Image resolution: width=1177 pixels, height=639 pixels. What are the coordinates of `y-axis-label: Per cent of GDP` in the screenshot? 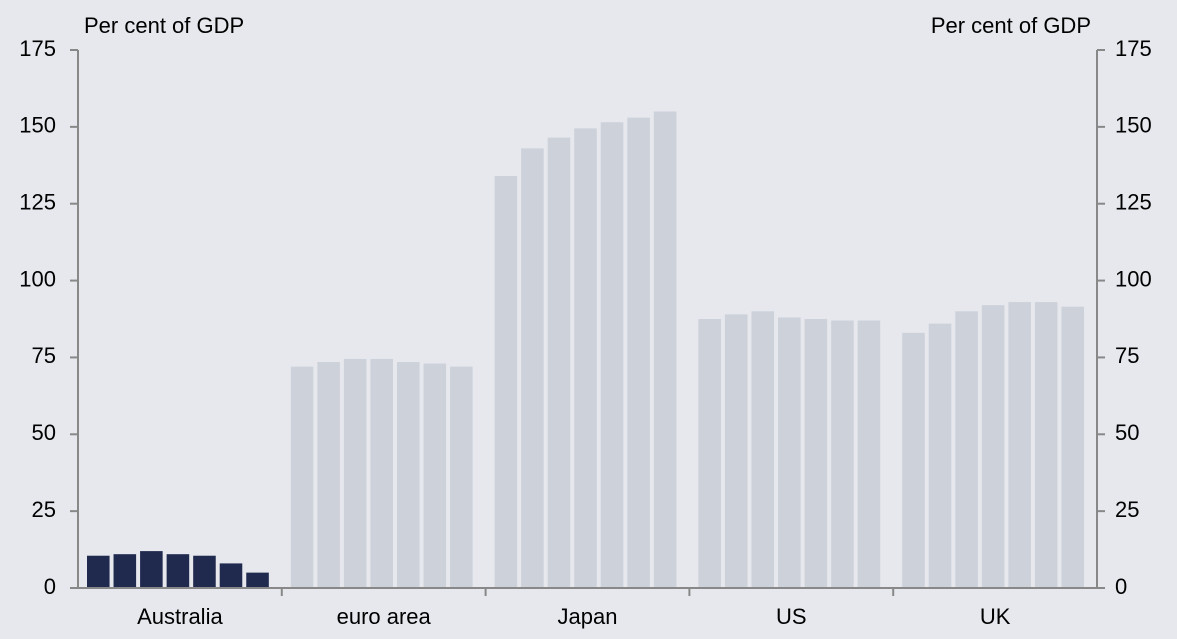 It's located at (164, 25).